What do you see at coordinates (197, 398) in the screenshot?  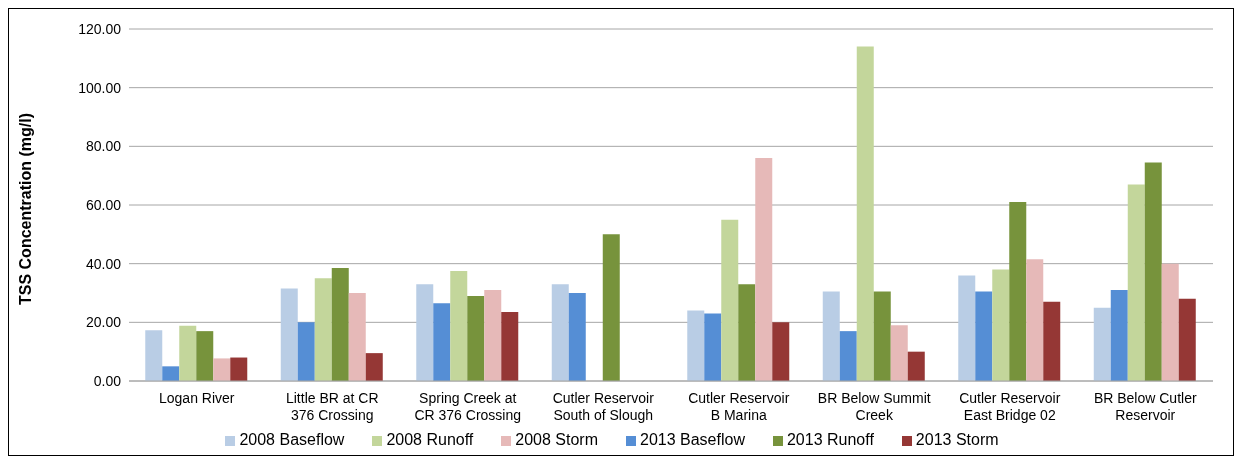 I see `x-tick-label: Logan River` at bounding box center [197, 398].